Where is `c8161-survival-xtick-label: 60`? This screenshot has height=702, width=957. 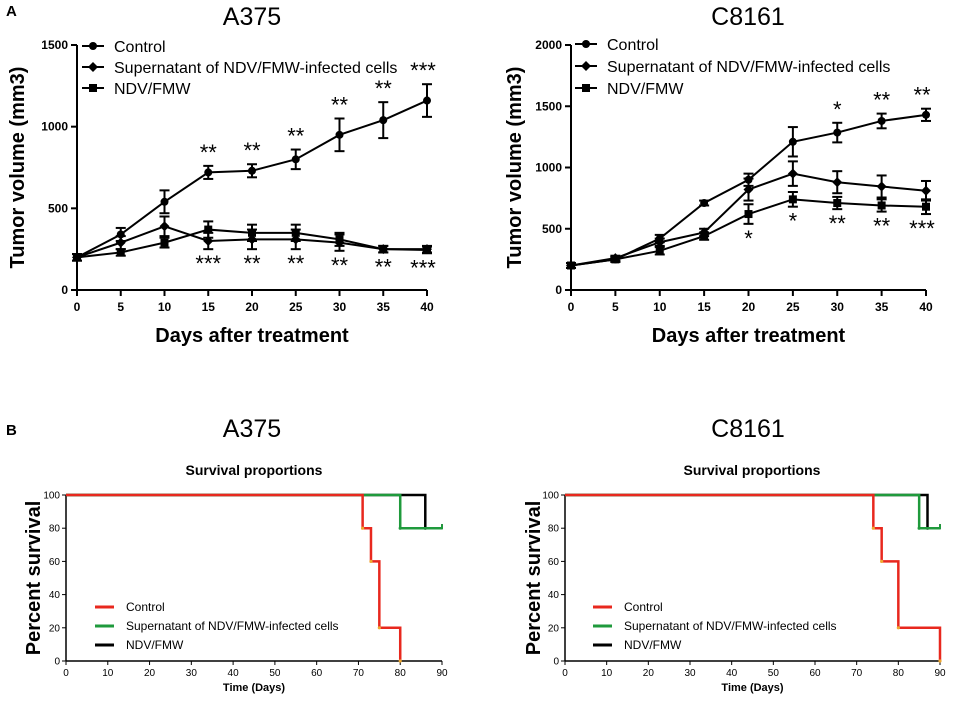 c8161-survival-xtick-label: 60 is located at coordinates (815, 673).